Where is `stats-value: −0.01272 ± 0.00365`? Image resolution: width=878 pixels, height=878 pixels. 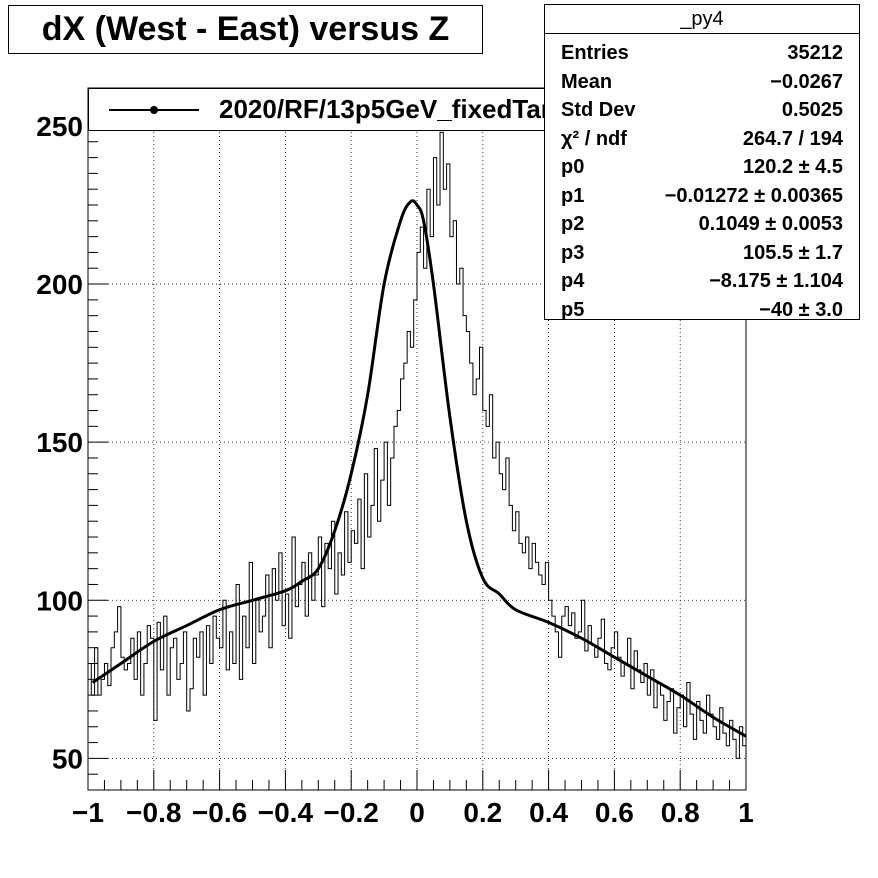 stats-value: −0.01272 ± 0.00365 is located at coordinates (753, 195).